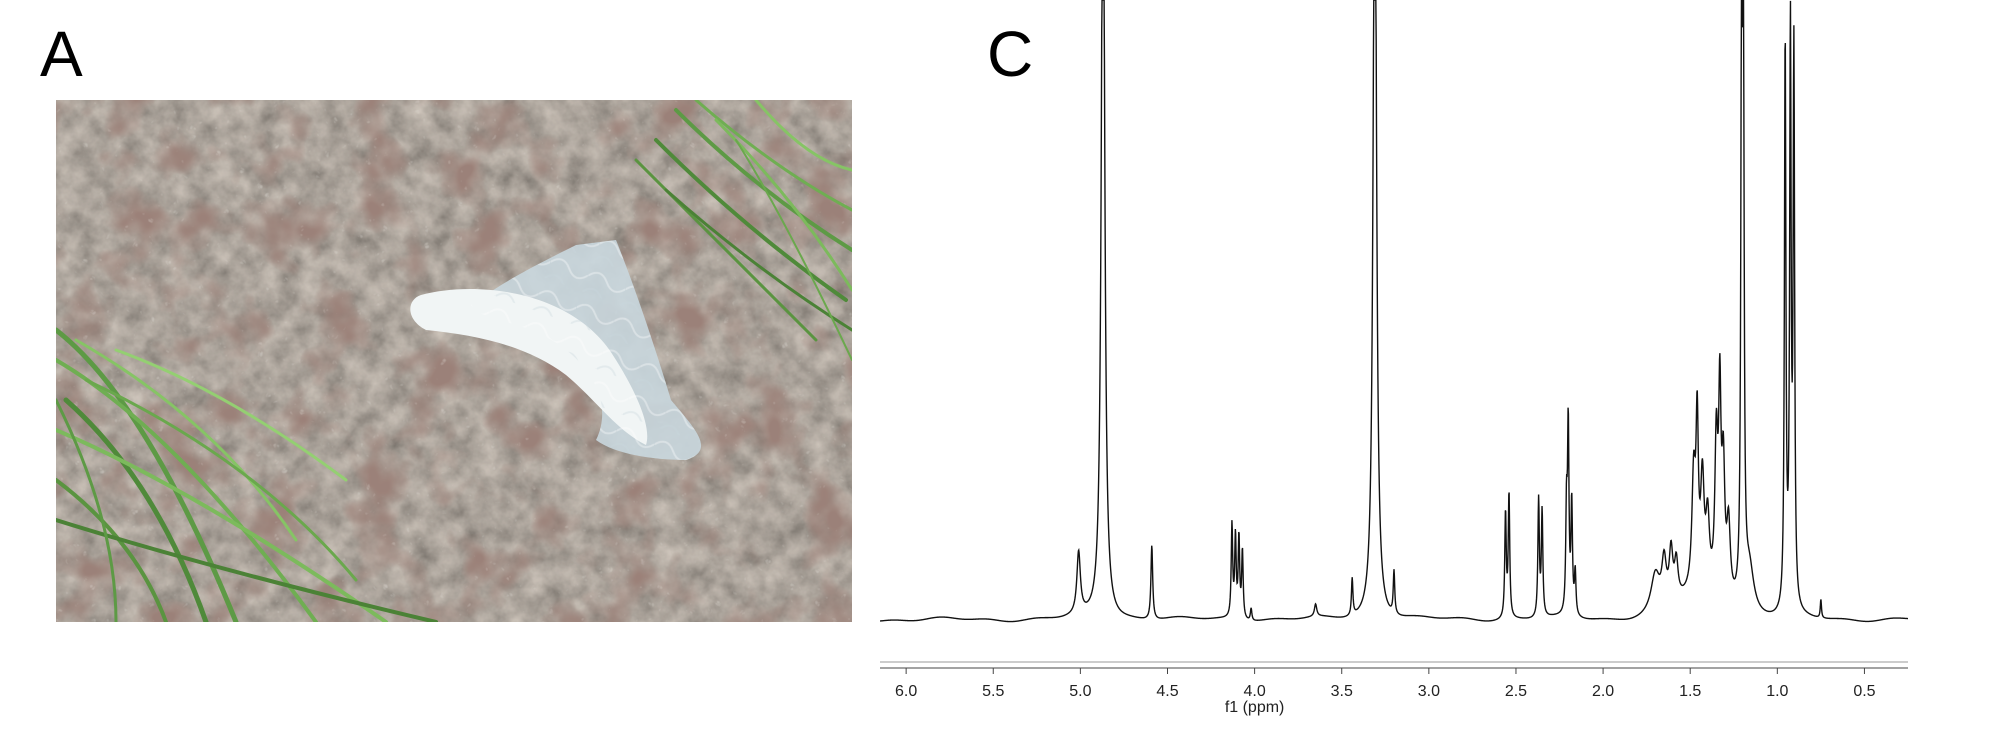 The width and height of the screenshot is (2004, 730). Describe the element at coordinates (1777, 691) in the screenshot. I see `x-tick-label: 1.0` at that location.